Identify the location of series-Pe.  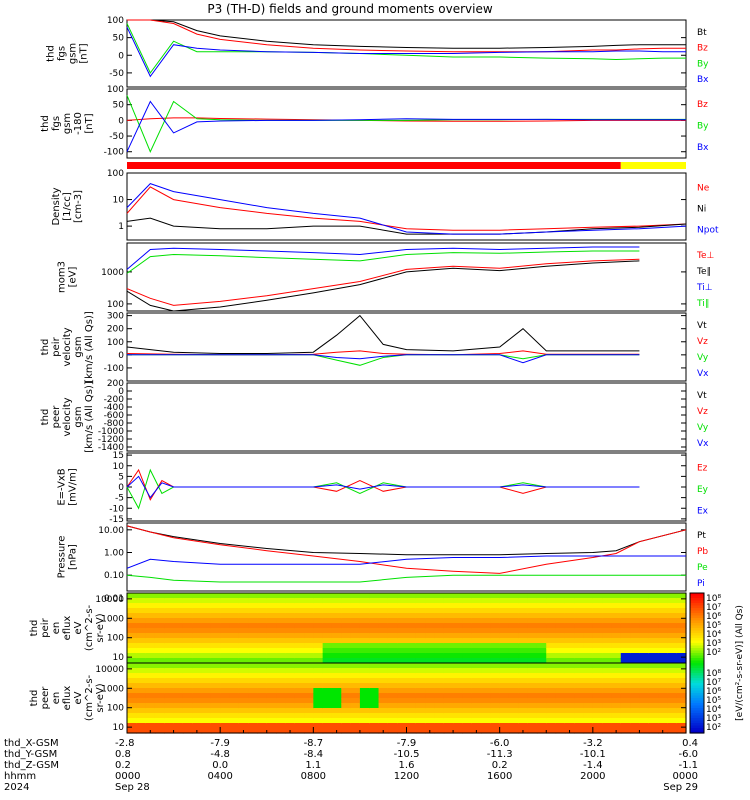
(406, 578).